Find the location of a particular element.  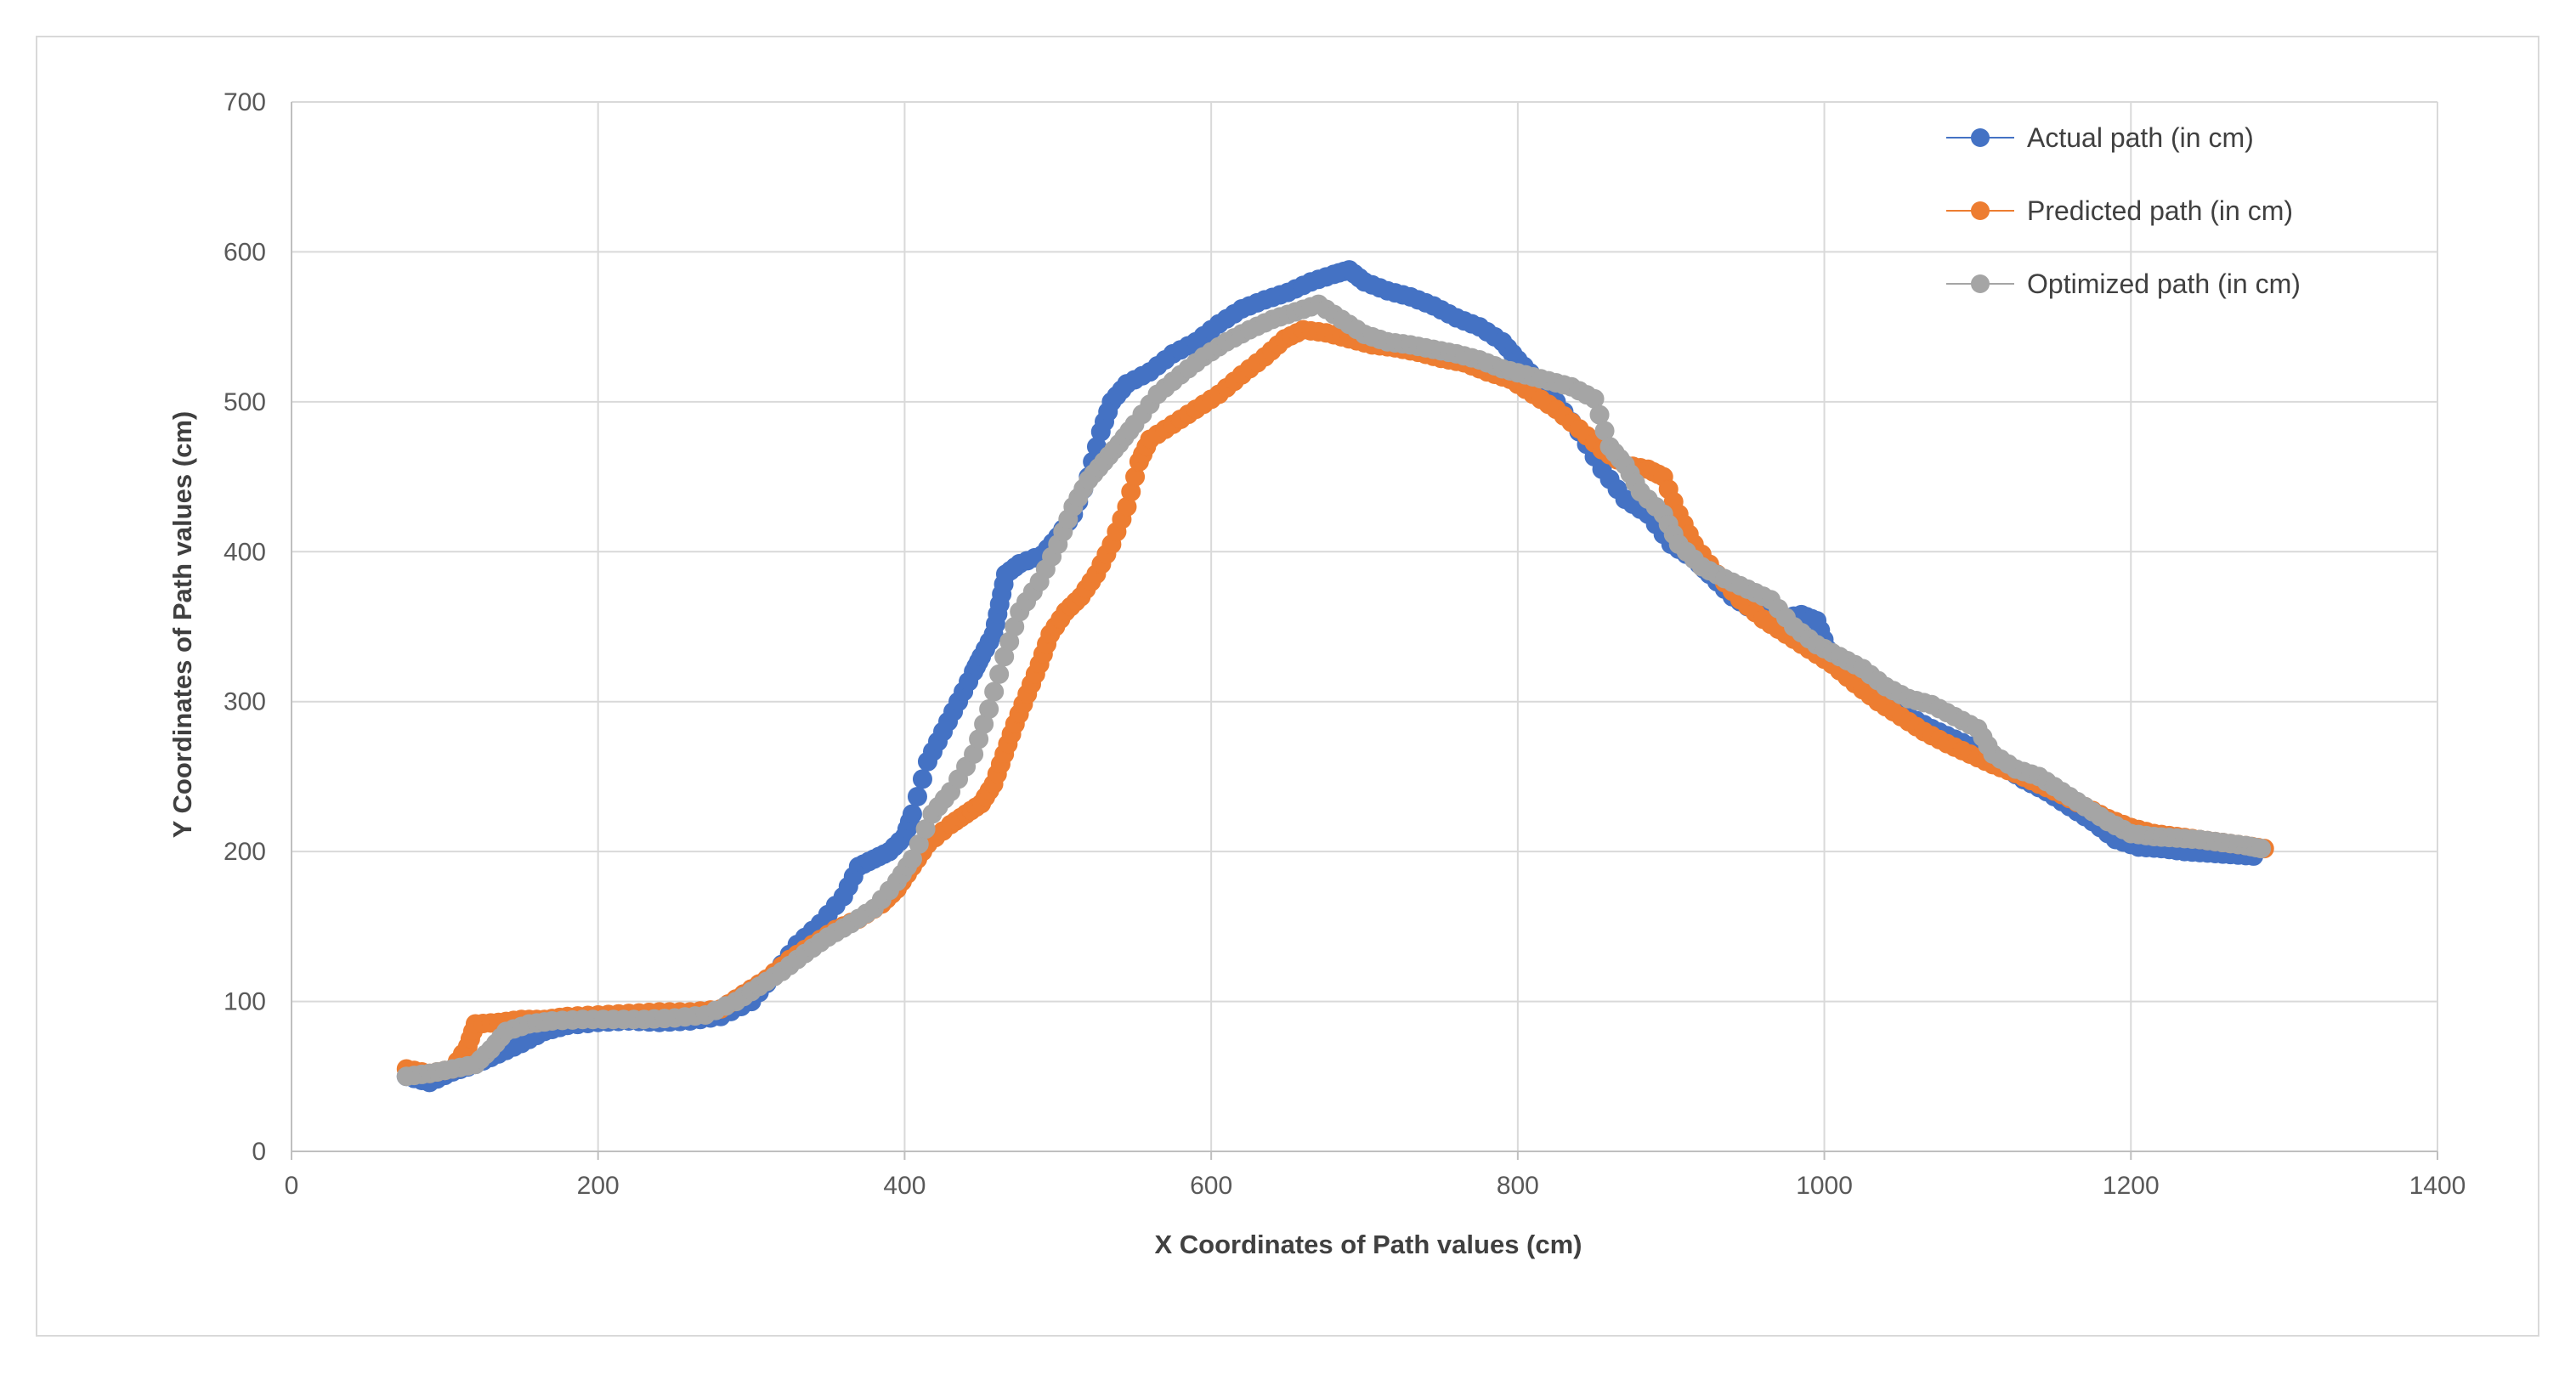

legend-item: Optimized path (in cm) is located at coordinates (2123, 284).